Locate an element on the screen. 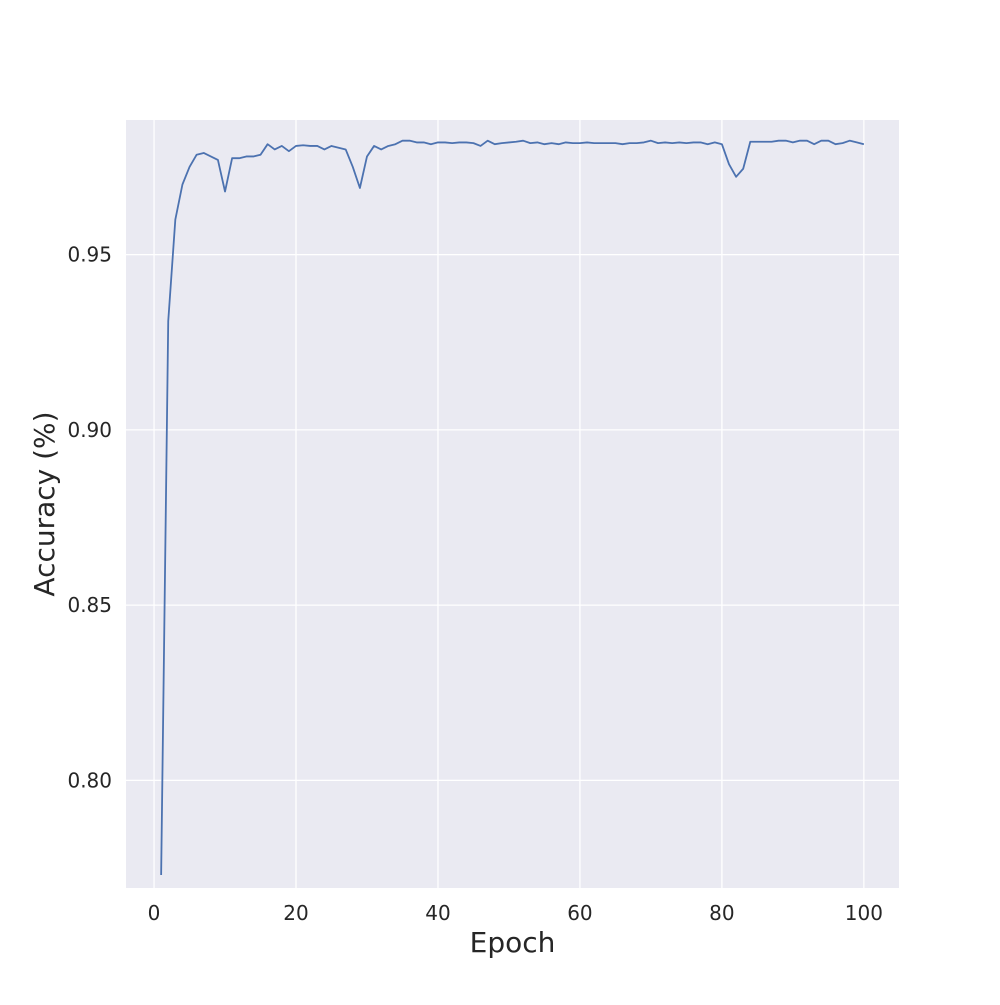  x-tick-label: 80 is located at coordinates (721, 913).